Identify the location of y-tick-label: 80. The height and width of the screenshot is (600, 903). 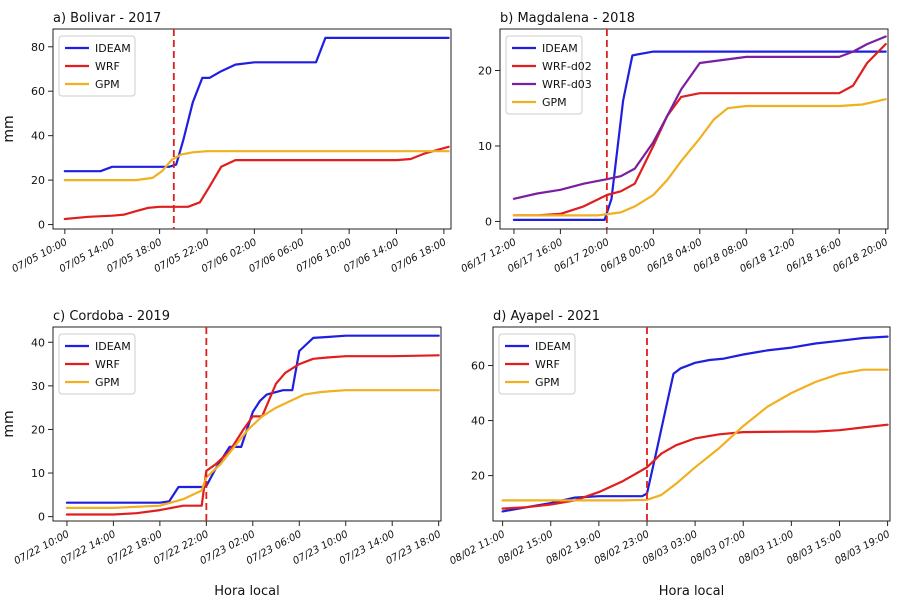
(38, 47).